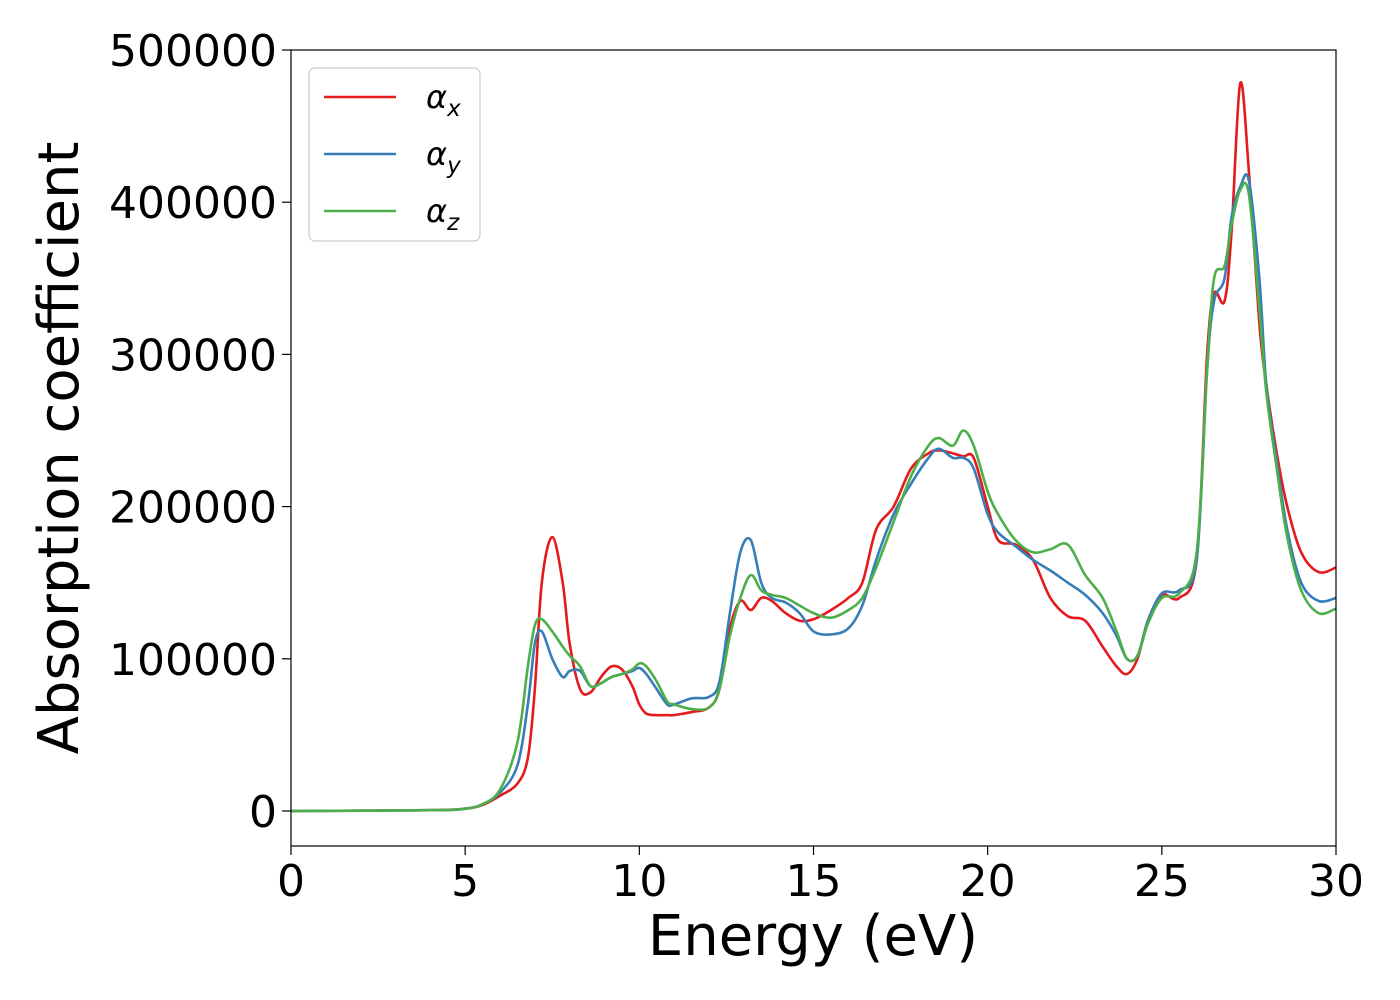  What do you see at coordinates (1336, 881) in the screenshot?
I see `x-tick-label: 30` at bounding box center [1336, 881].